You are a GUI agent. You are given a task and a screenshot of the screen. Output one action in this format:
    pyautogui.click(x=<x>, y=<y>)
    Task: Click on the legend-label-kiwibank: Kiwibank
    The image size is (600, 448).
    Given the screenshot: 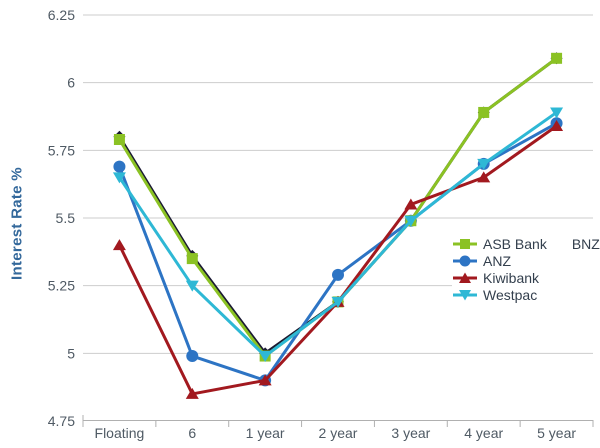 What is the action you would take?
    pyautogui.click(x=511, y=277)
    